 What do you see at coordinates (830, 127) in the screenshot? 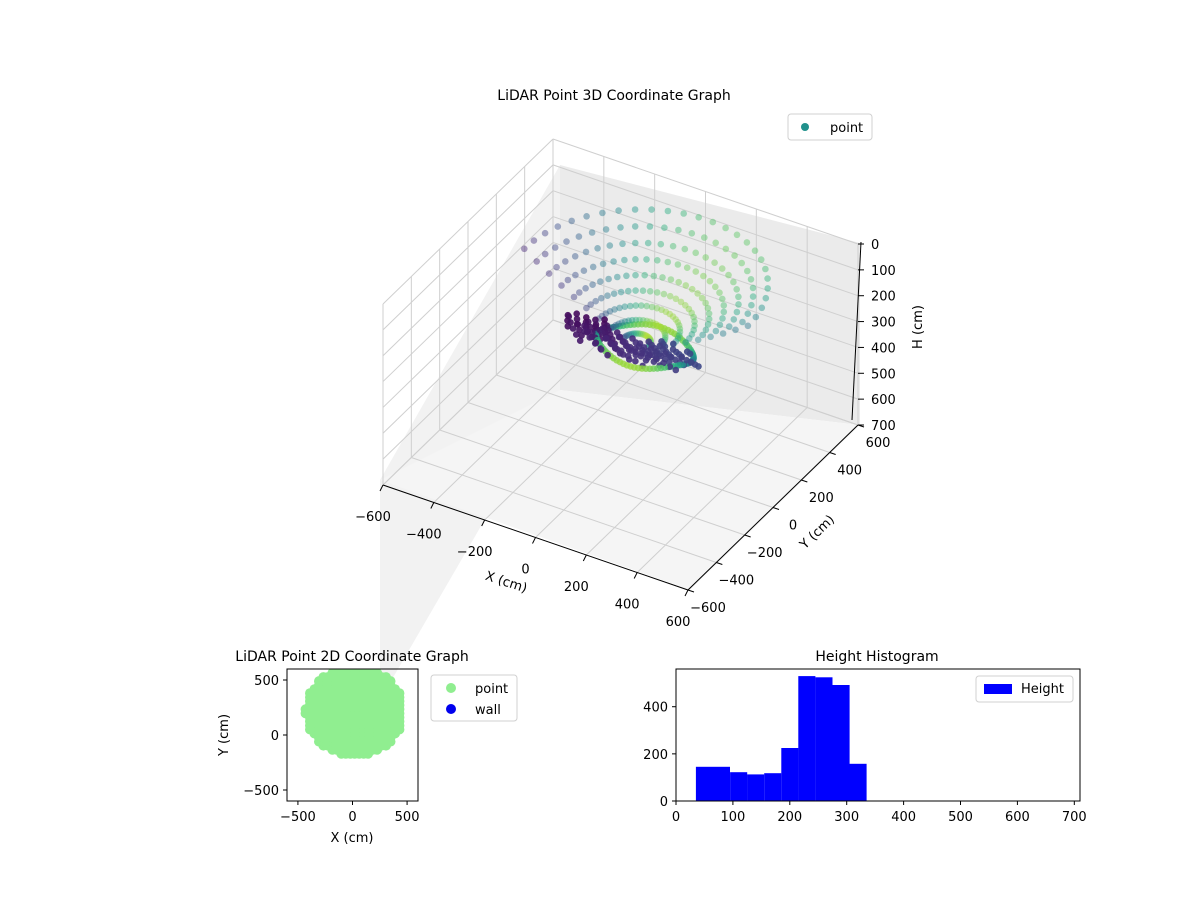
I see `legend-3d: point` at bounding box center [830, 127].